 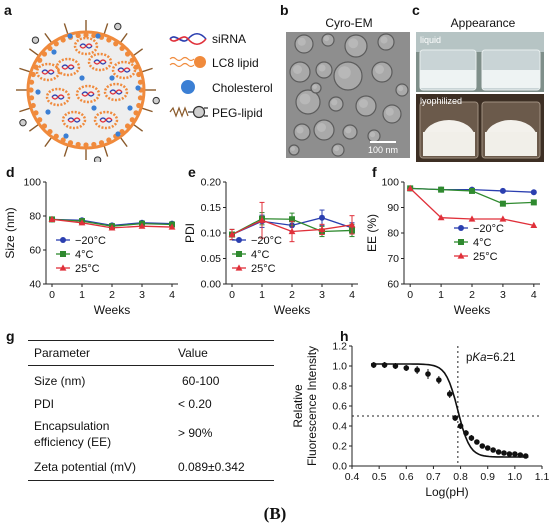 I want to click on legend-label: 25°C, so click(x=87, y=269).